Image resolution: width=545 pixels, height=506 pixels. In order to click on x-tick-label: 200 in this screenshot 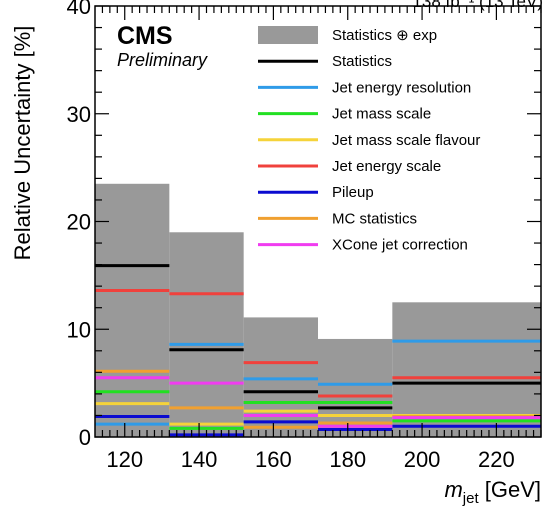, I will do `click(422, 459)`.